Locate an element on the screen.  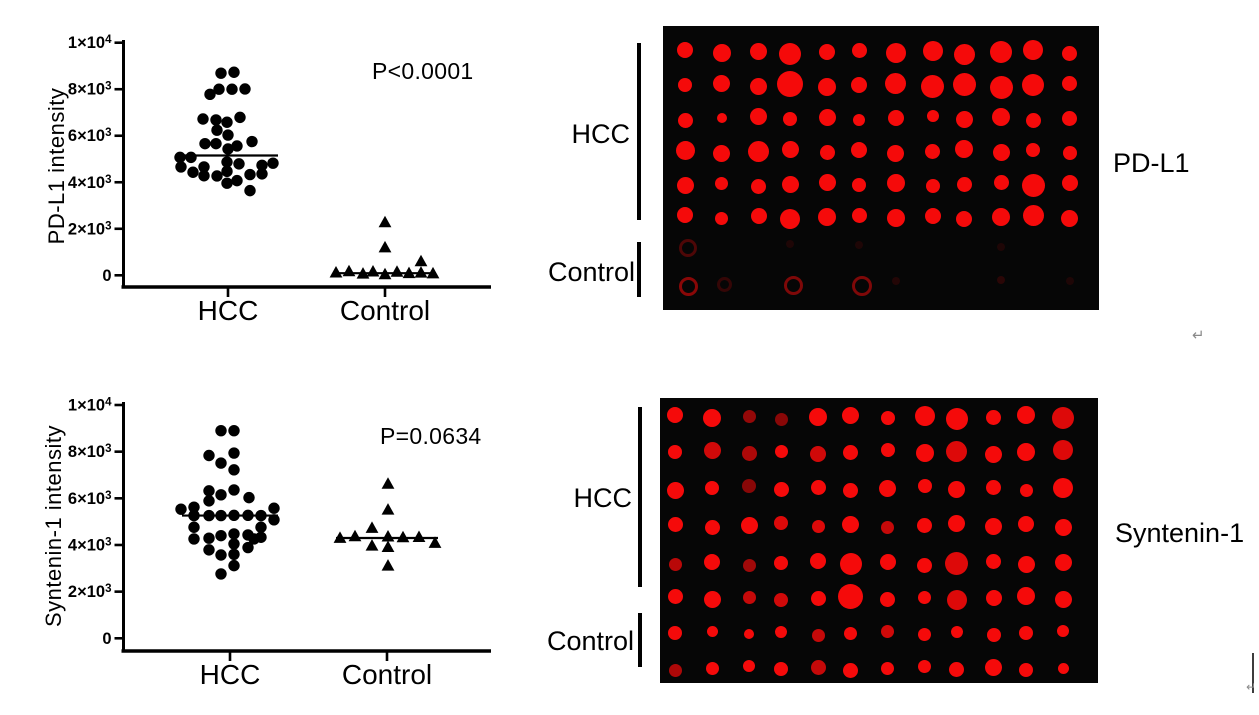
dot-blot-panel-syntenin is located at coordinates (879, 540).